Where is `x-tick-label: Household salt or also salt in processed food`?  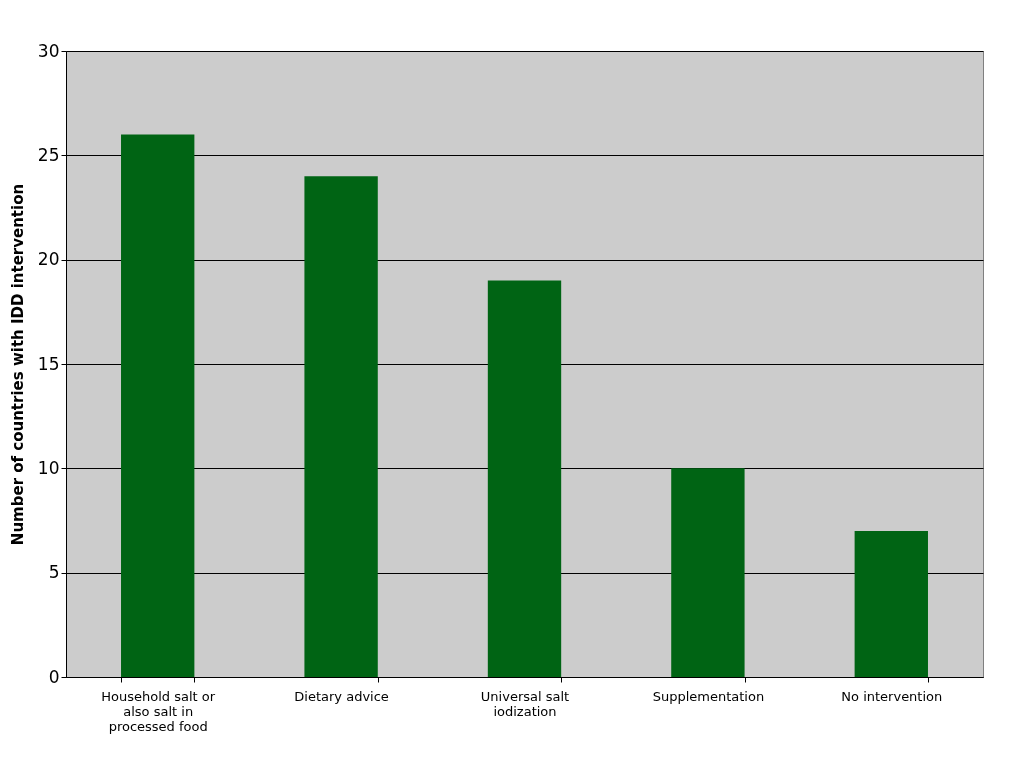
x-tick-label: Household salt or also salt in processed food is located at coordinates (158, 711).